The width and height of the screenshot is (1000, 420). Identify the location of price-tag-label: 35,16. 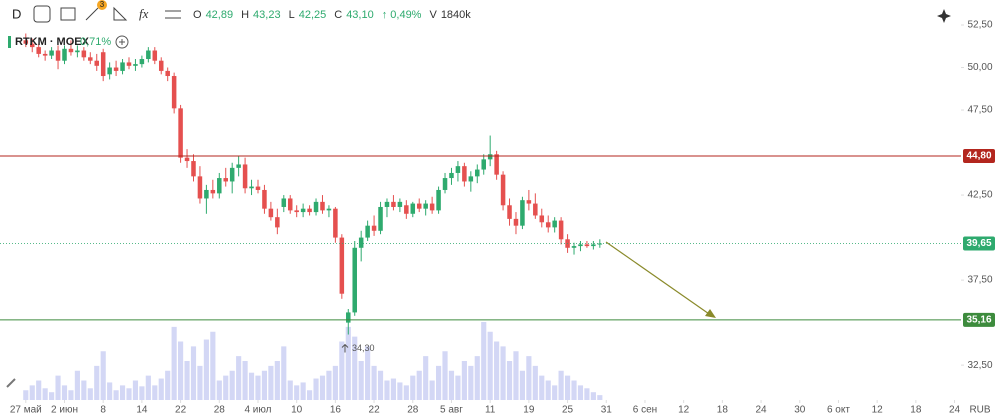
(978, 320).